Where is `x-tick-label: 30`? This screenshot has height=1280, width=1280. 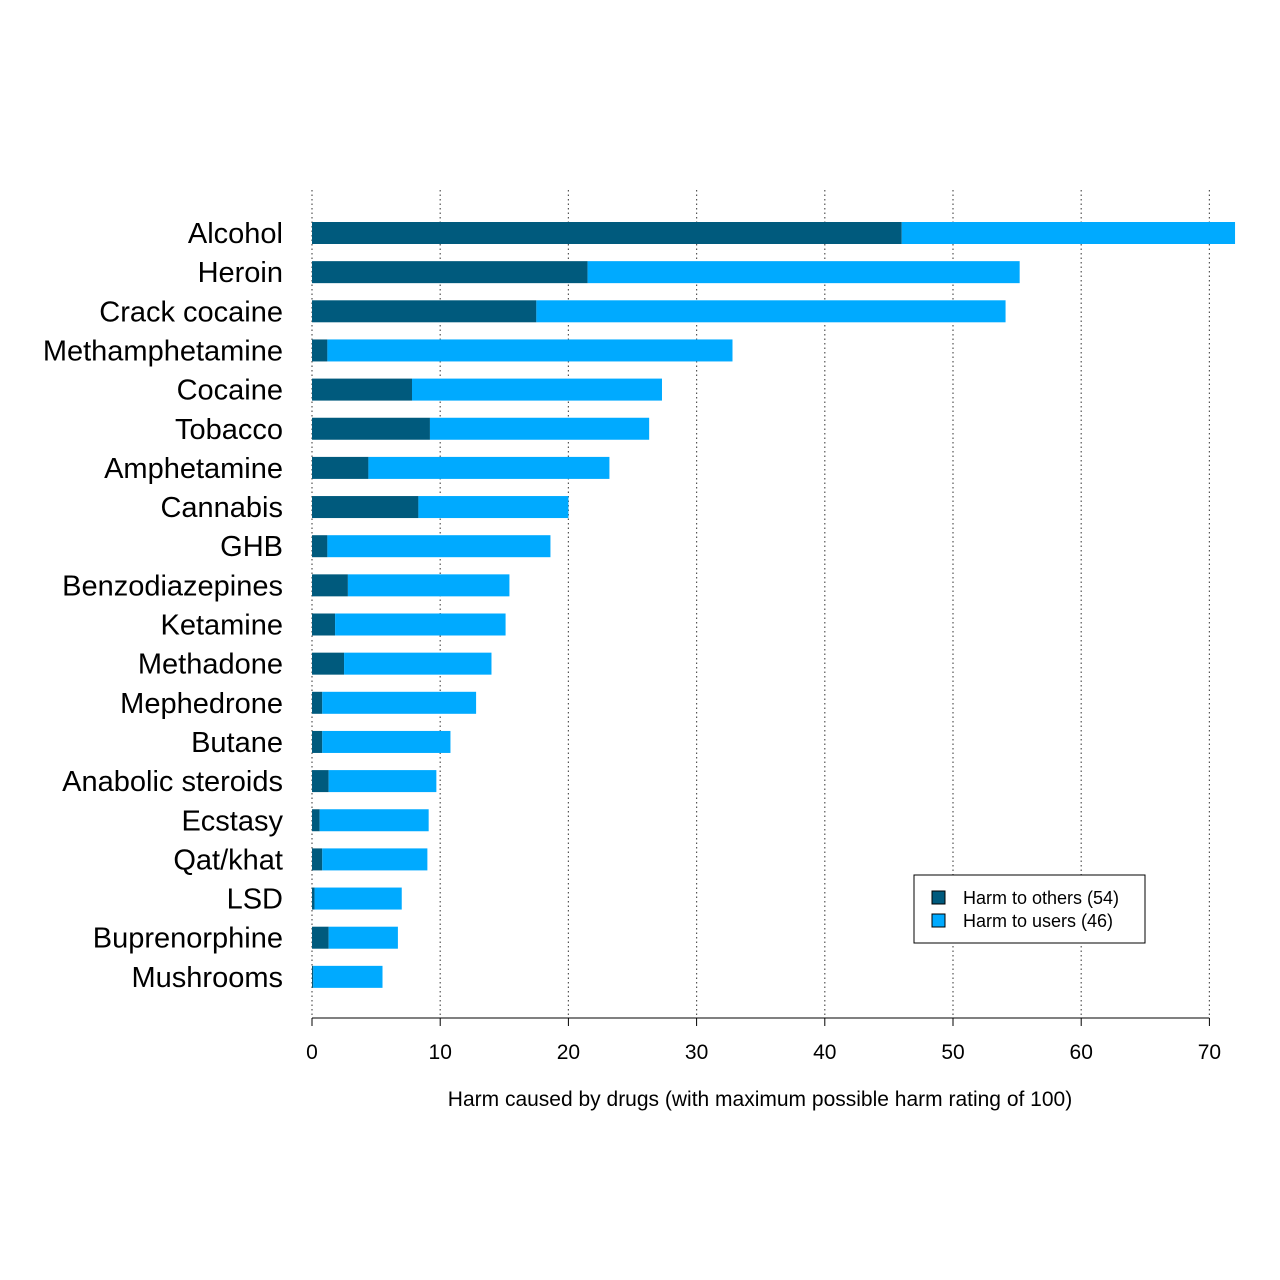 x-tick-label: 30 is located at coordinates (696, 1052).